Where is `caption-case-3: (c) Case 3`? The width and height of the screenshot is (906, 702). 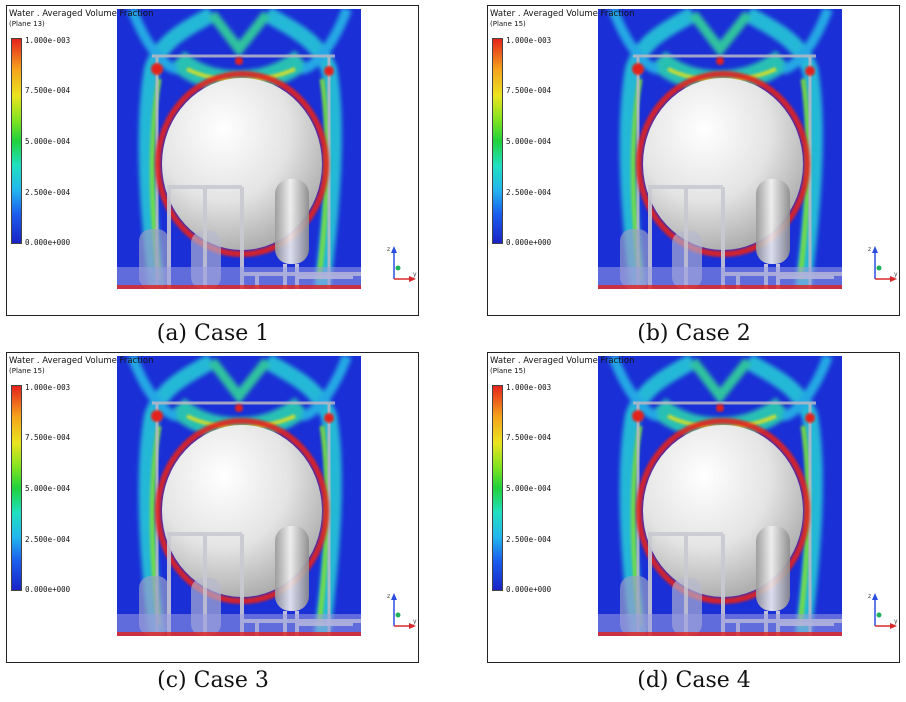
caption-case-3: (c) Case 3 is located at coordinates (213, 680).